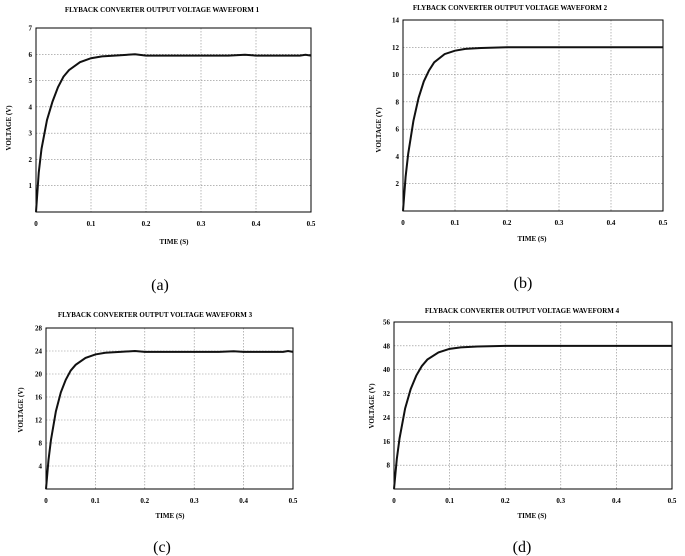 The image size is (685, 556). What do you see at coordinates (31, 81) in the screenshot?
I see `y-tick-label: 5` at bounding box center [31, 81].